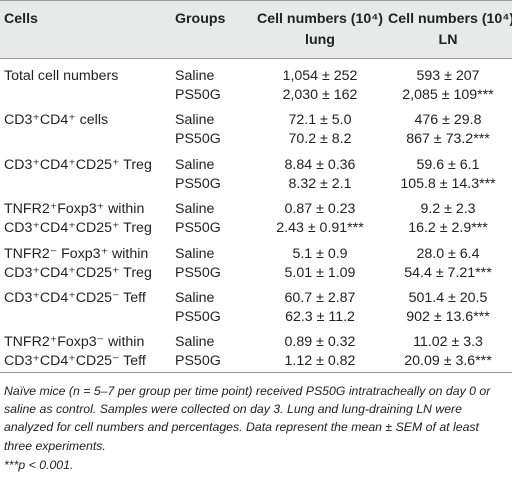 This screenshot has width=512, height=487. What do you see at coordinates (21, 19) in the screenshot?
I see `column-header-cells: Cells` at bounding box center [21, 19].